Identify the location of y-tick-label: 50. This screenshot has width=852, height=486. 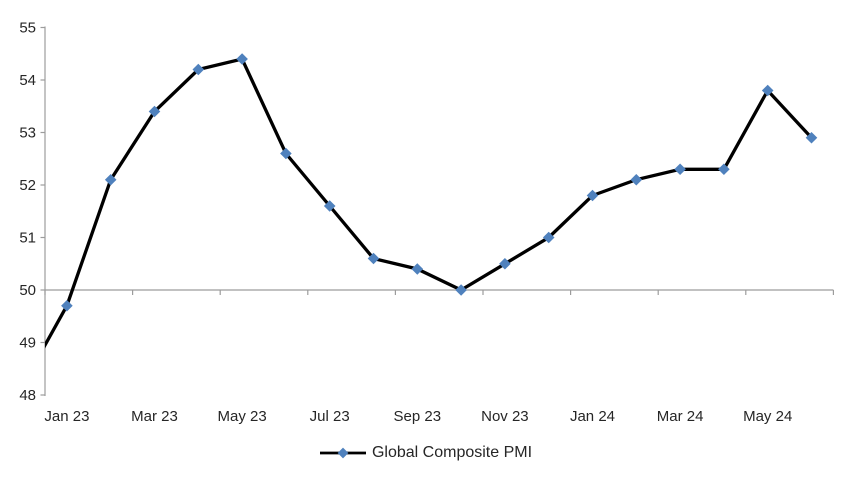
(27, 290).